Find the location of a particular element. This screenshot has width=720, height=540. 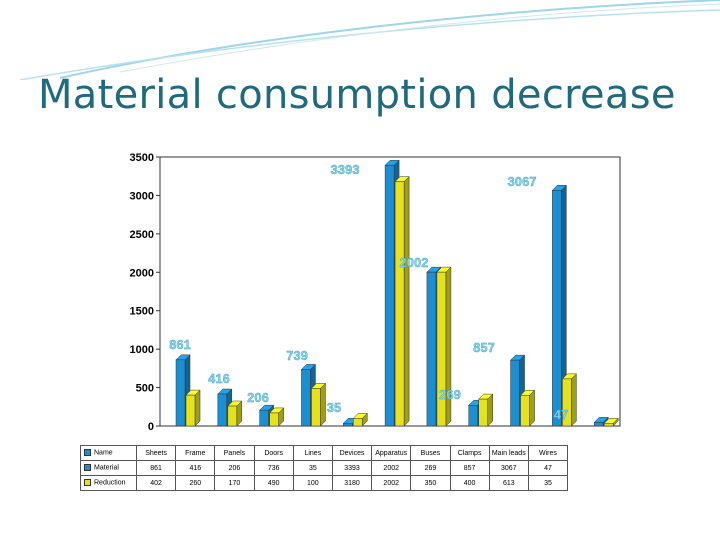

data-label: 206 is located at coordinates (258, 397).